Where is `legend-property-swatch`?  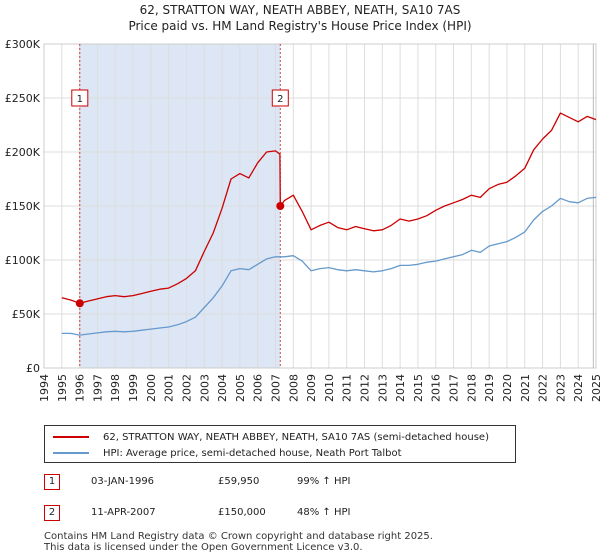
legend-property-swatch is located at coordinates (71, 437).